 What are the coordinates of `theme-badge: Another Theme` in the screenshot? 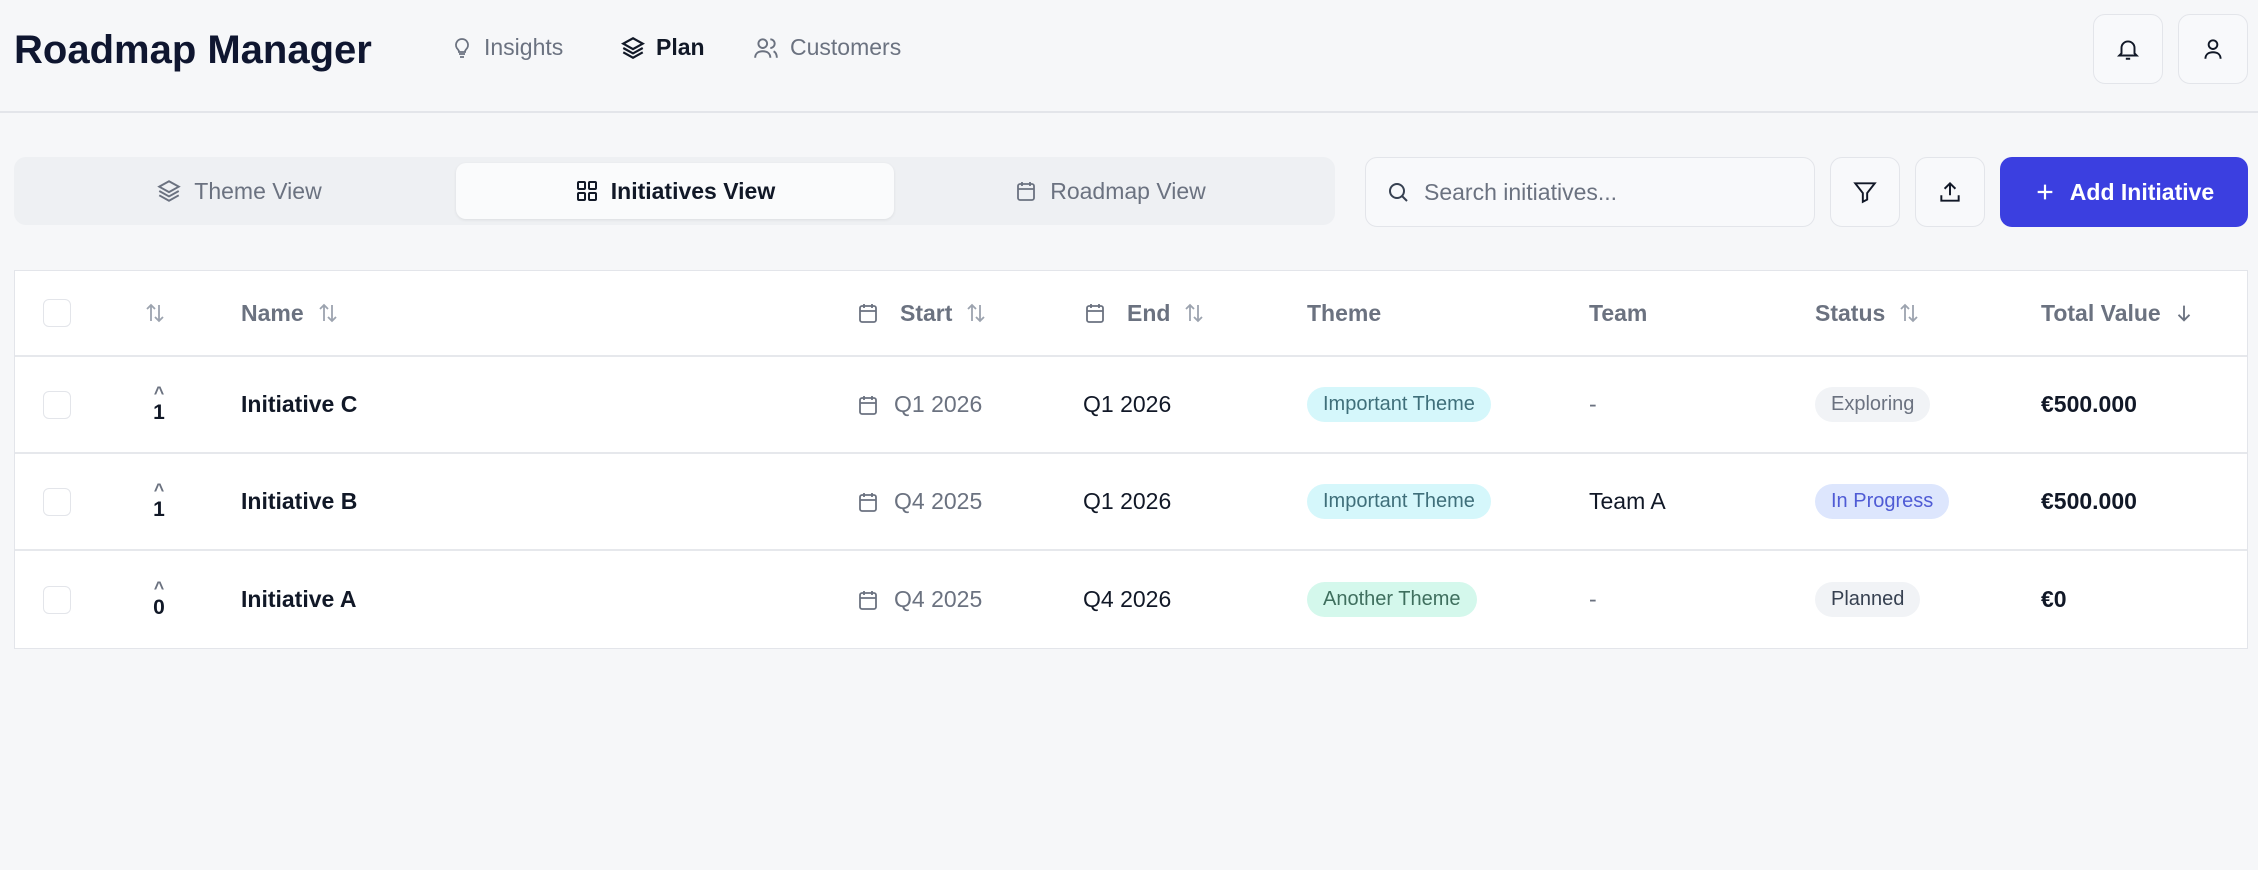 It's located at (1392, 599).